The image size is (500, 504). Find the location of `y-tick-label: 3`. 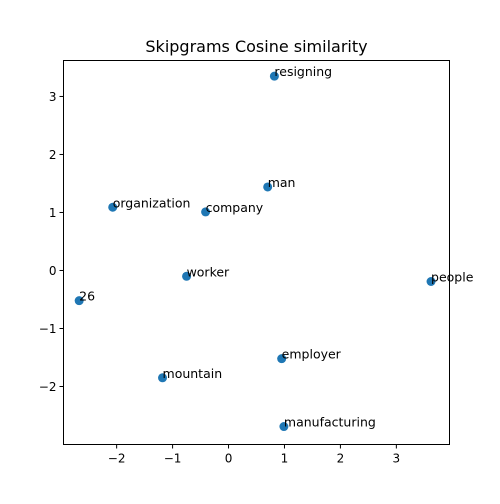

y-tick-label: 3 is located at coordinates (53, 97).